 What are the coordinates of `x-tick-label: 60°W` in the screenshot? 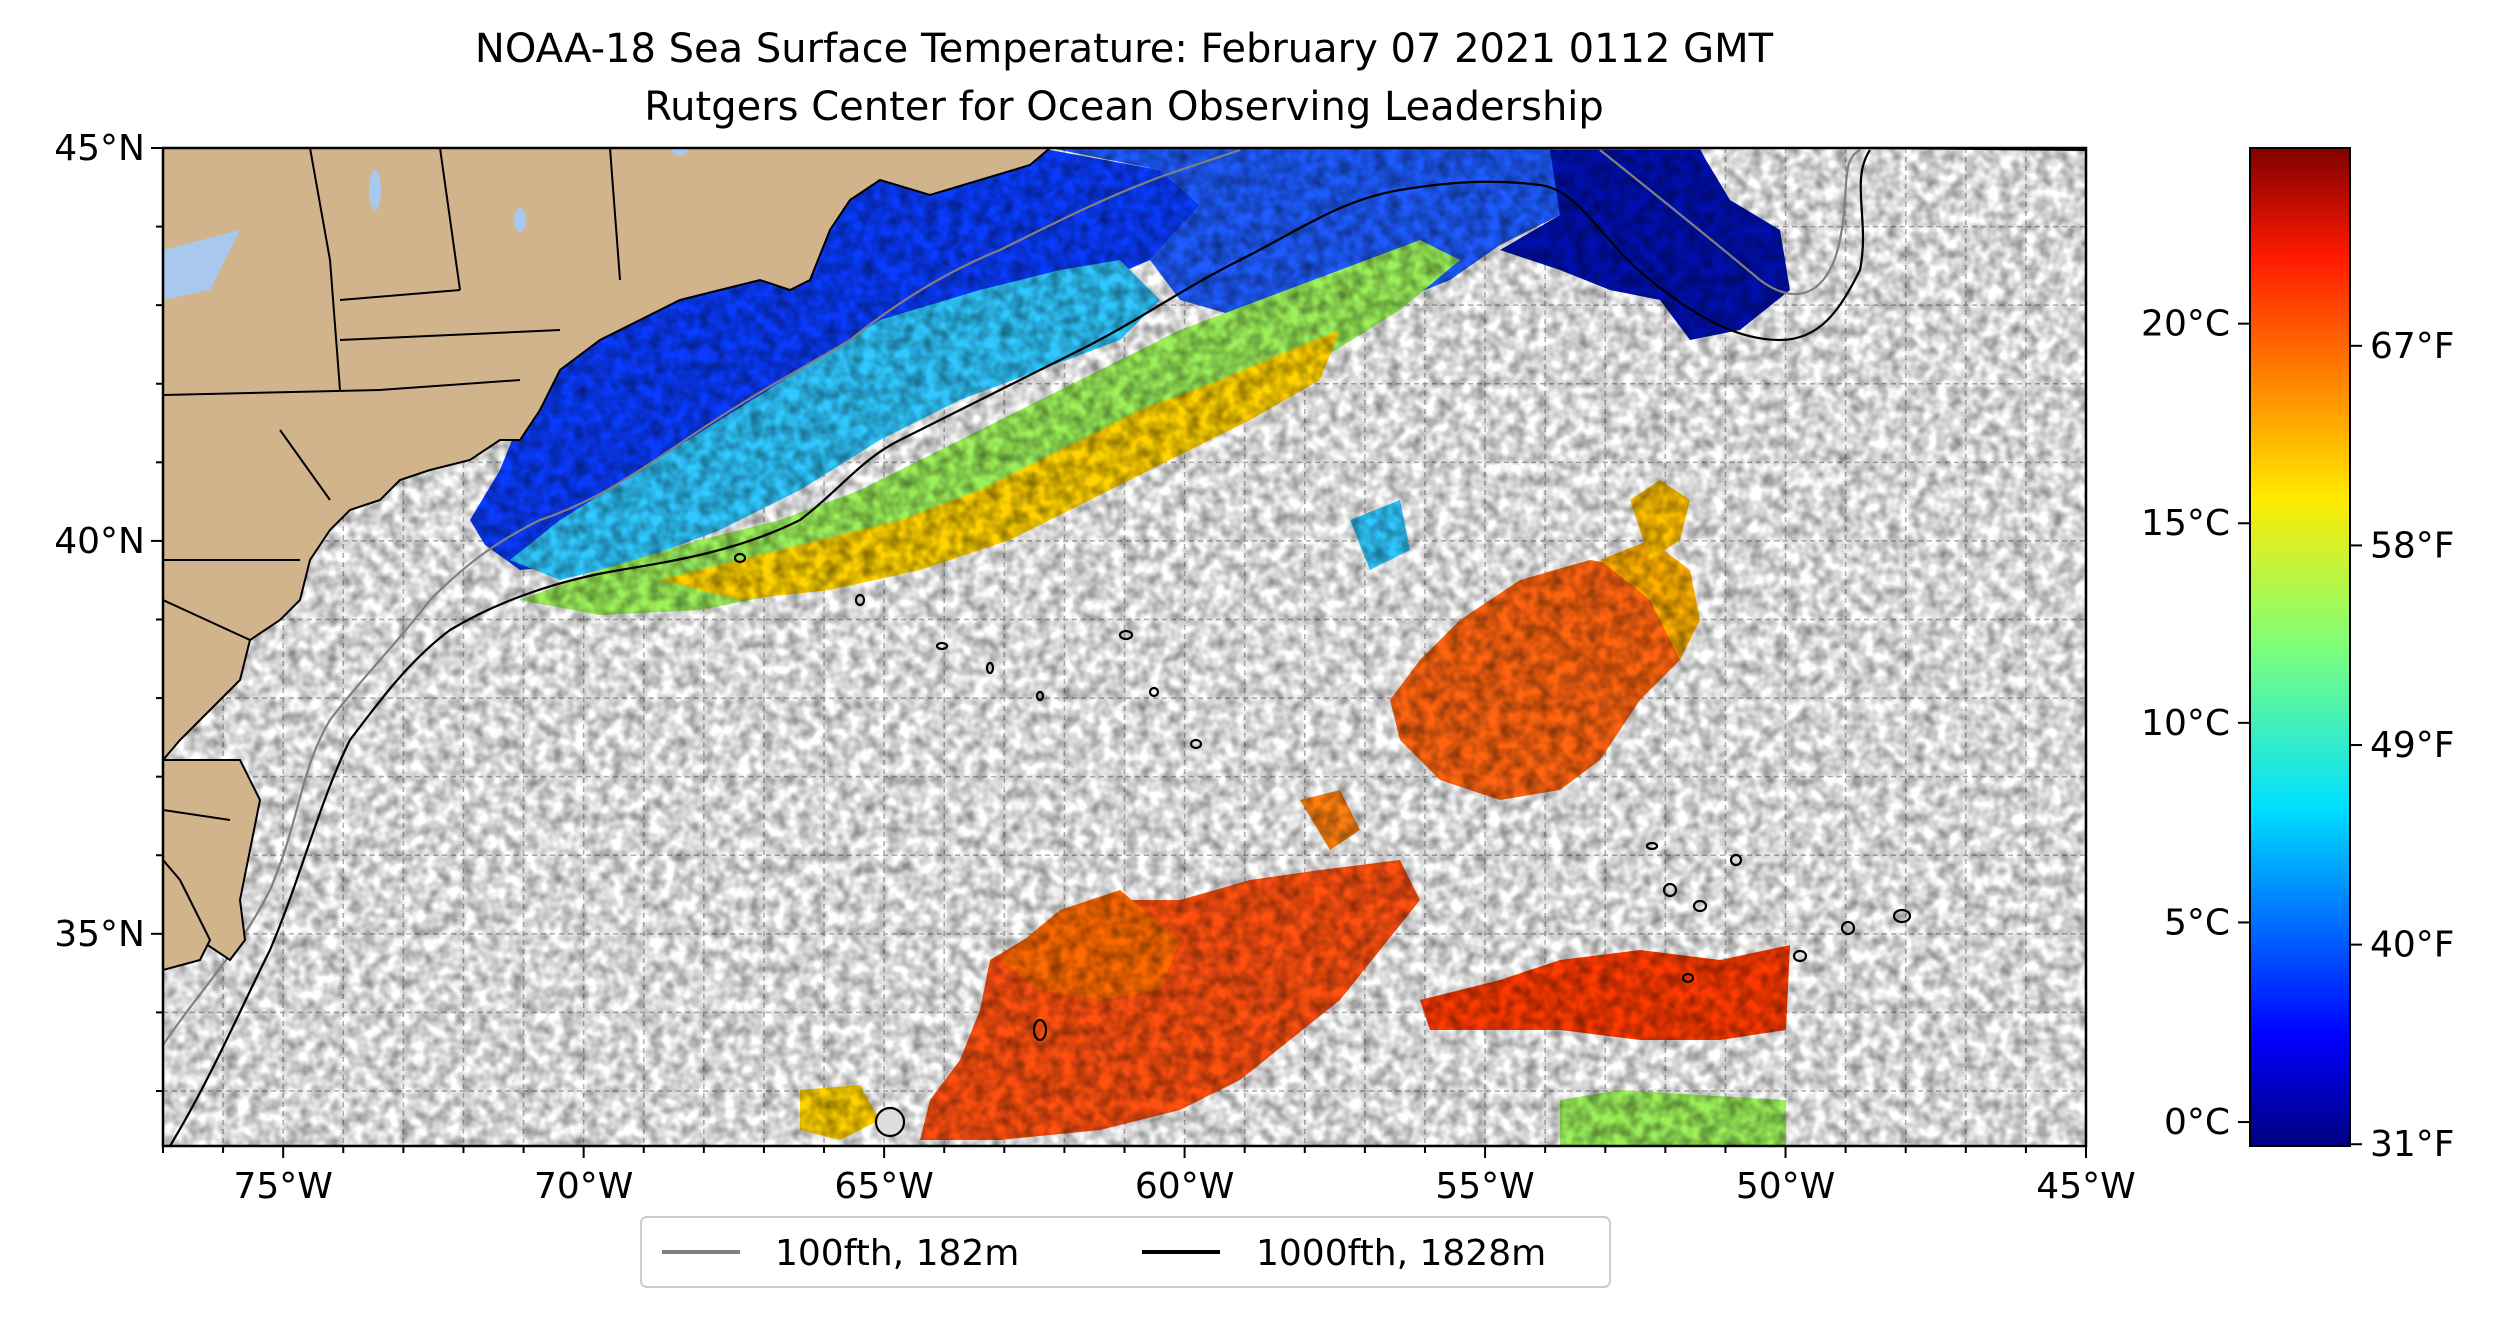 It's located at (1184, 1186).